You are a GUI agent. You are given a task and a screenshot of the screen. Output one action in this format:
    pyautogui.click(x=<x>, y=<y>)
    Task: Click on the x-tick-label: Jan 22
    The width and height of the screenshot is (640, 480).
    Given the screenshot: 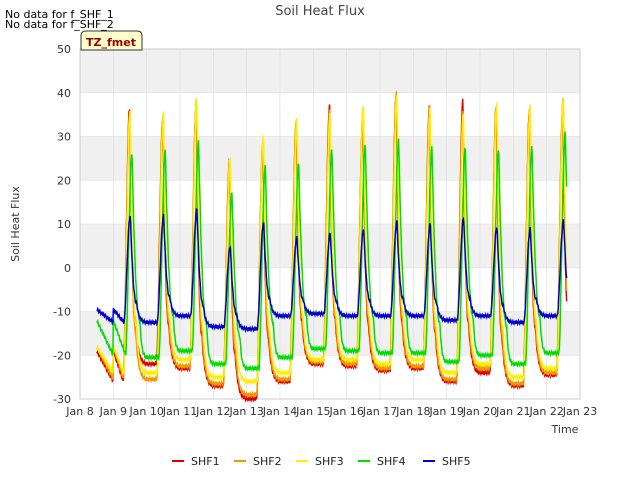 What is the action you would take?
    pyautogui.click(x=545, y=411)
    